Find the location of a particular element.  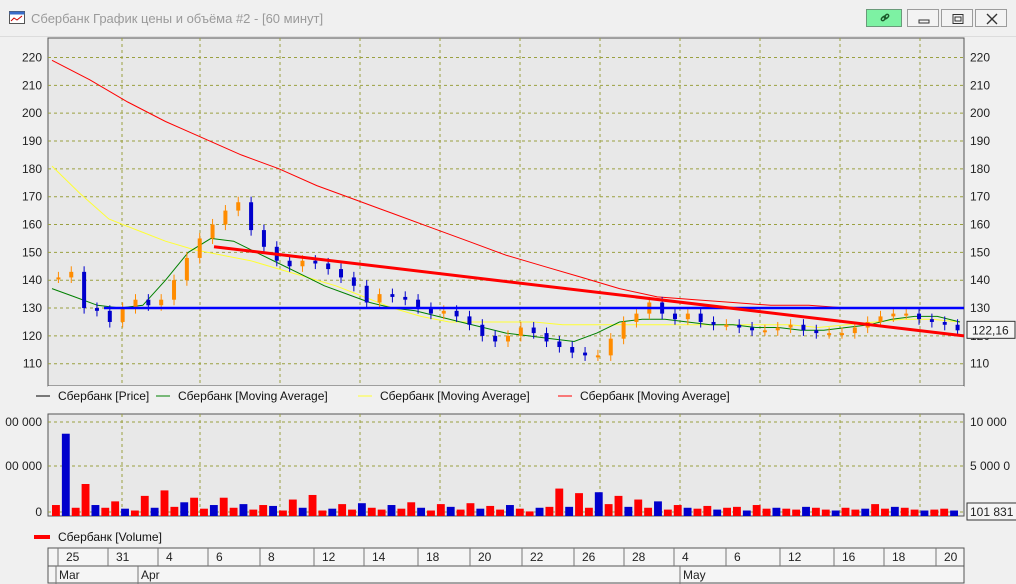

price-tick-left: 130 is located at coordinates (32, 308).